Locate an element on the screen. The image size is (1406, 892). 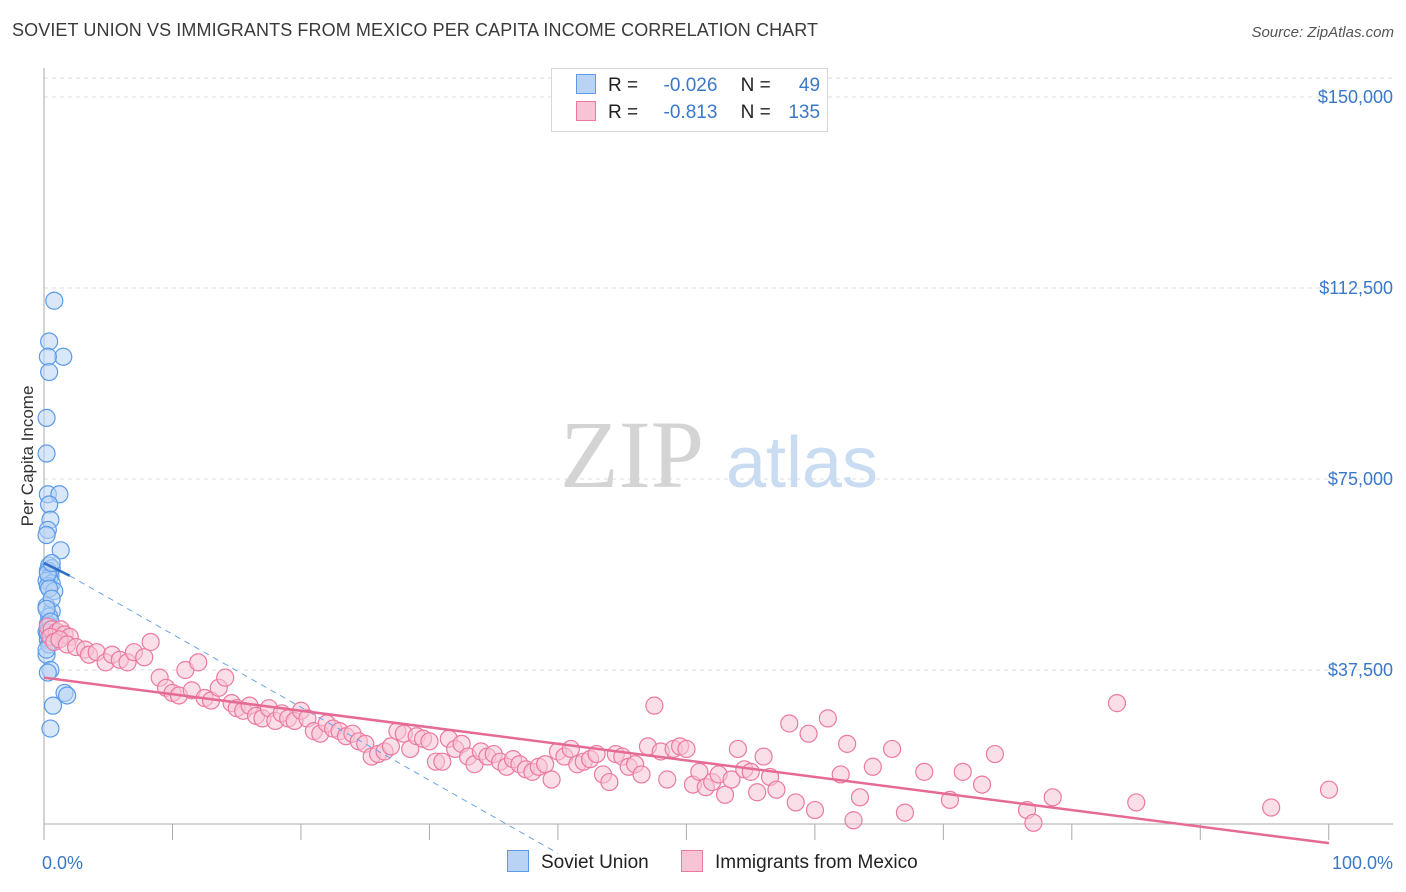
y-tick-label: $150,000 is located at coordinates (1355, 97).